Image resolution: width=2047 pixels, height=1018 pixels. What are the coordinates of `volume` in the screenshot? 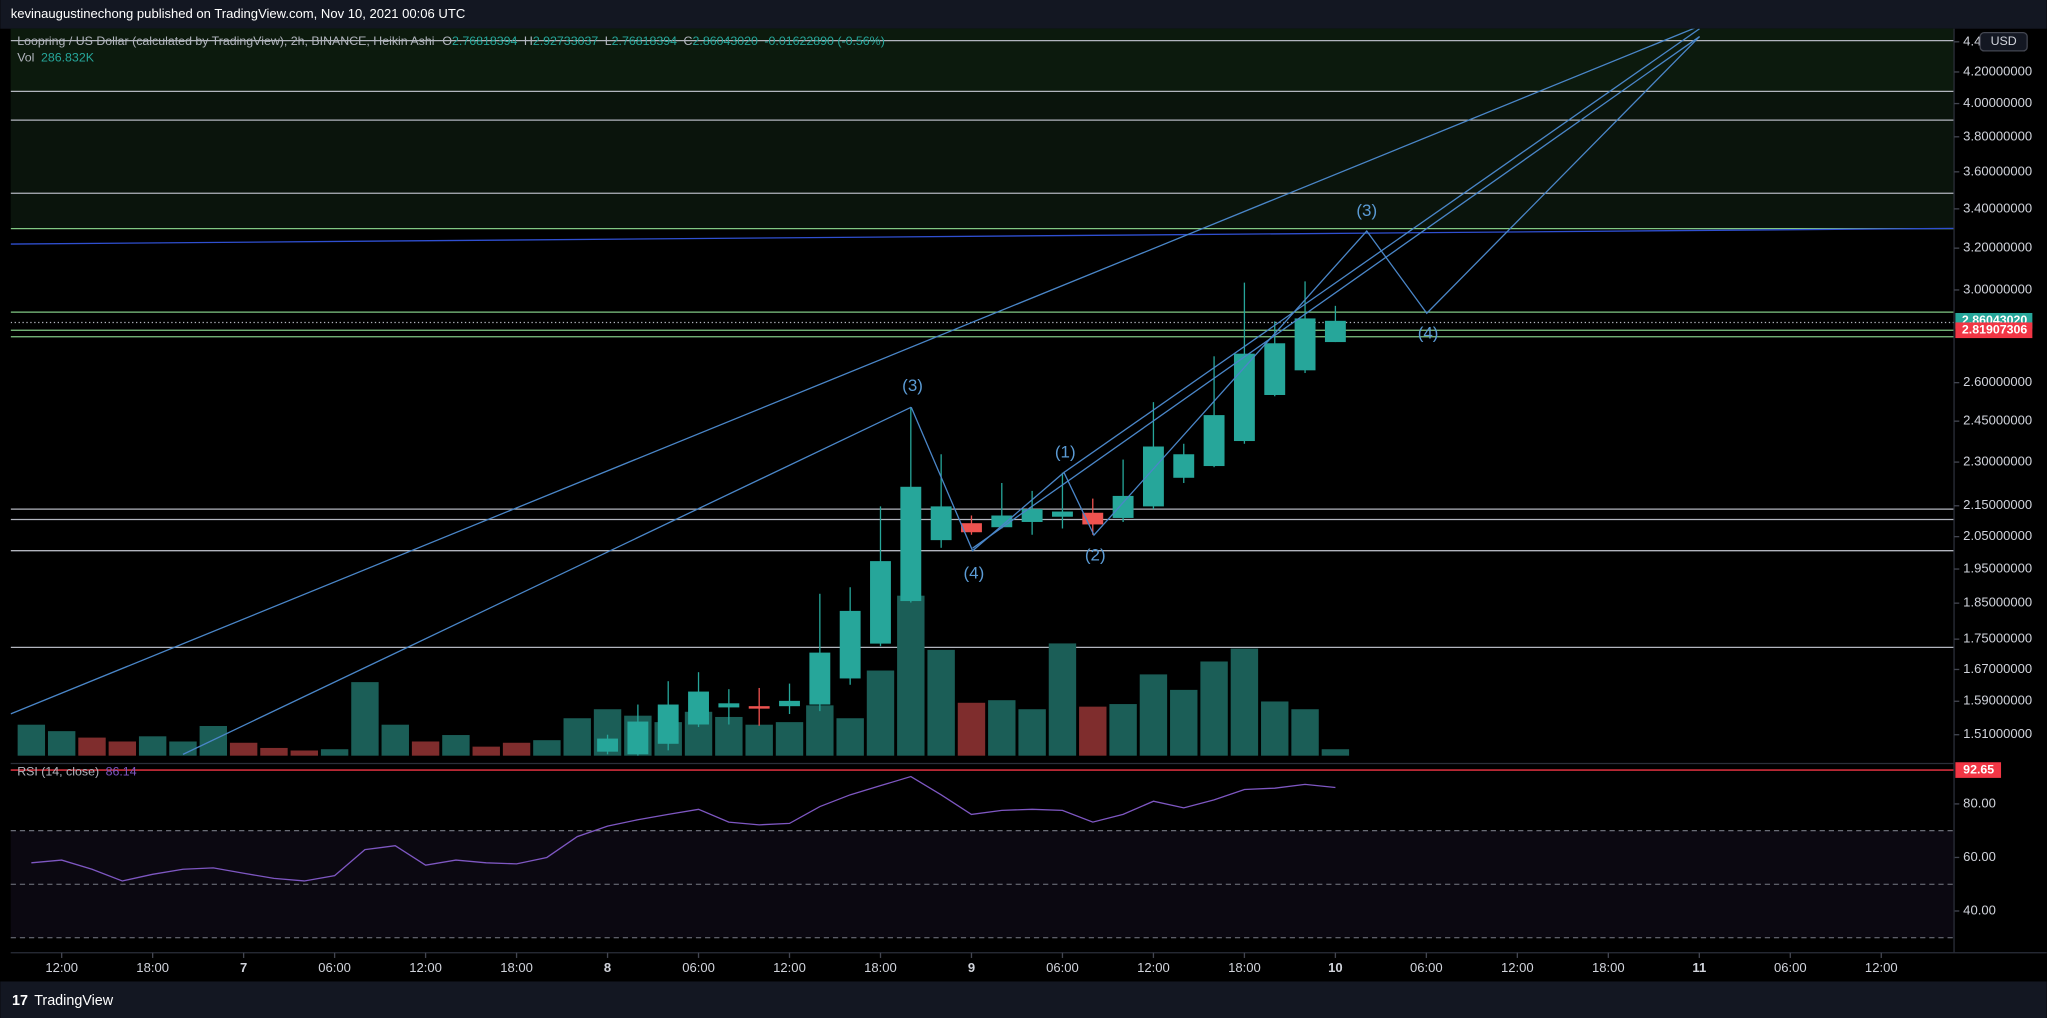 It's located at (683, 675).